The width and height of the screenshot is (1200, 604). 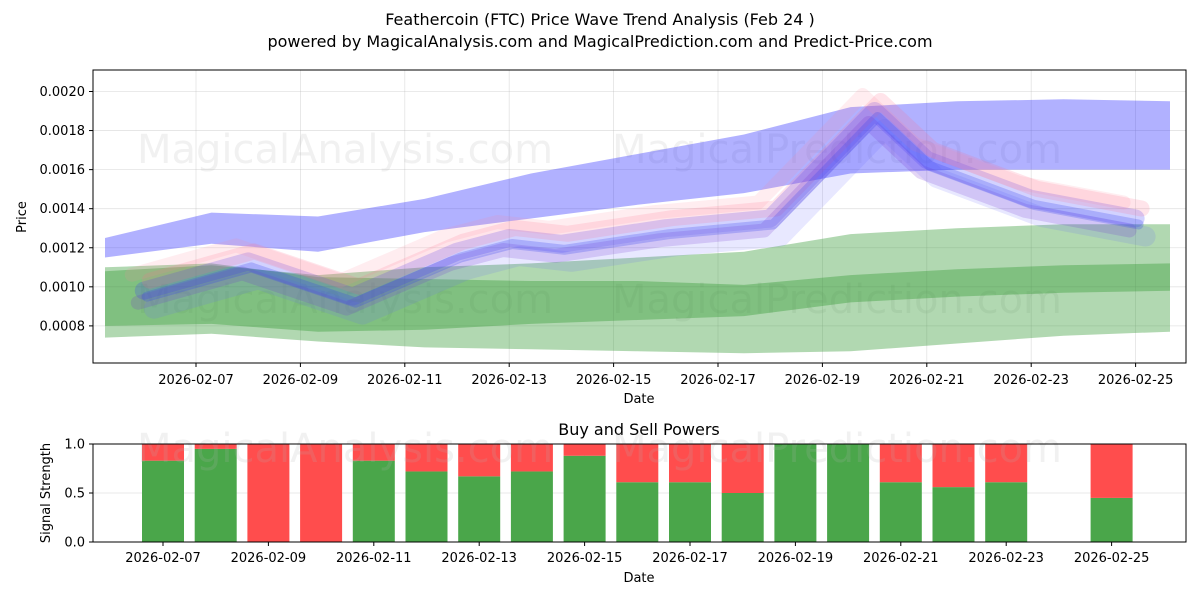 I want to click on watermark-prediction-bottom: MagicalPrediction.com, so click(x=837, y=449).